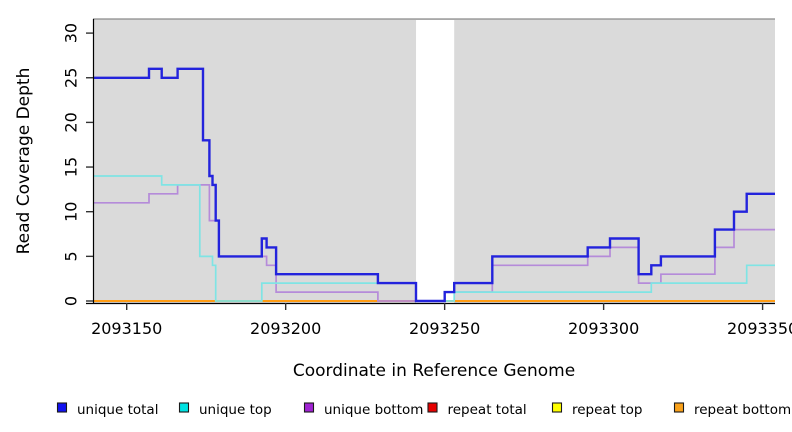 Image resolution: width=792 pixels, height=432 pixels. What do you see at coordinates (759, 328) in the screenshot?
I see `x-tick-label: 2093350` at bounding box center [759, 328].